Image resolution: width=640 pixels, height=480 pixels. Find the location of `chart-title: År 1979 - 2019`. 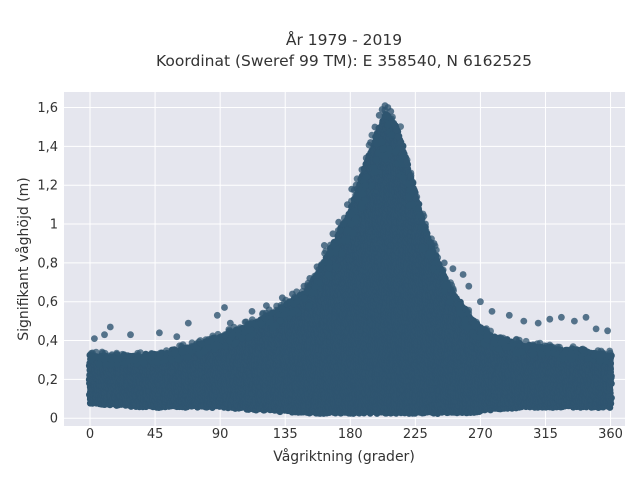

chart-title: År 1979 - 2019 is located at coordinates (344, 39).